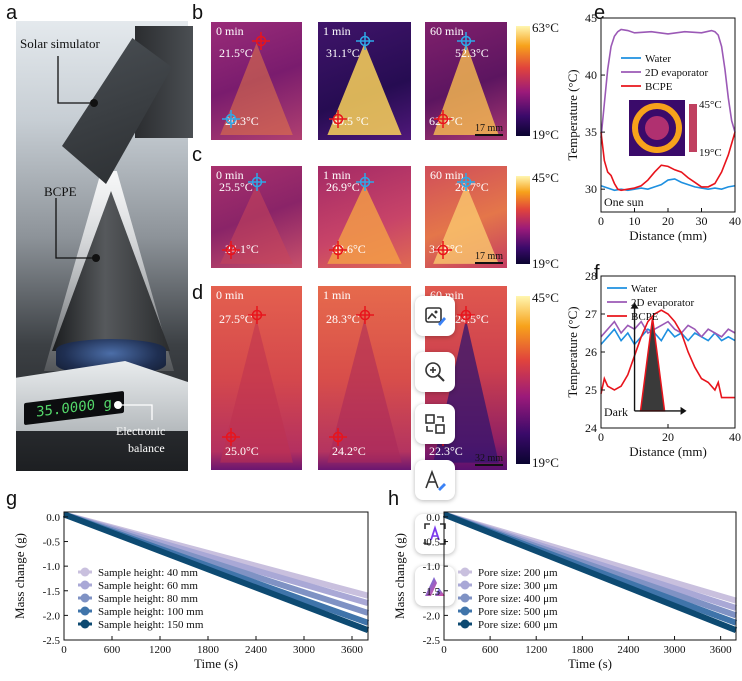 This screenshot has width=742, height=681. What do you see at coordinates (591, 18) in the screenshot?
I see `y-tick-label: 45` at bounding box center [591, 18].